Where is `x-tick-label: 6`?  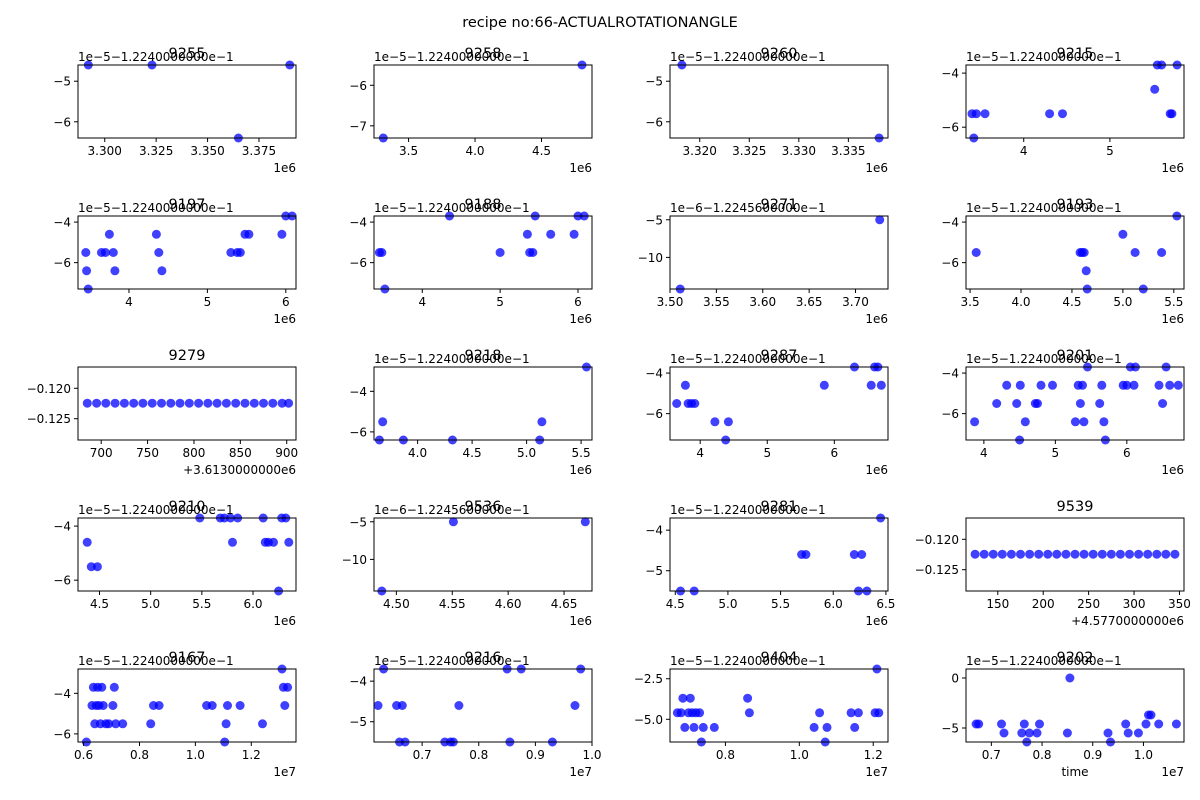
x-tick-label: 6 is located at coordinates (1127, 453).